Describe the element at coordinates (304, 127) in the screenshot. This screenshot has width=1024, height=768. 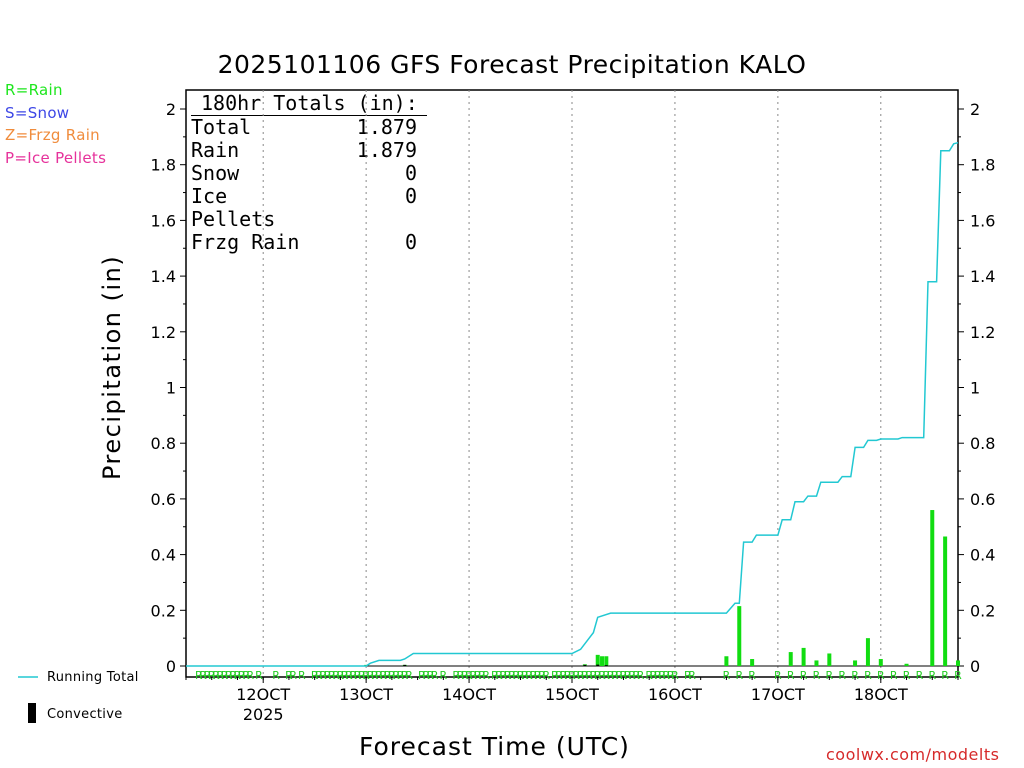
I see `totals-row-total: Total 1.879` at that location.